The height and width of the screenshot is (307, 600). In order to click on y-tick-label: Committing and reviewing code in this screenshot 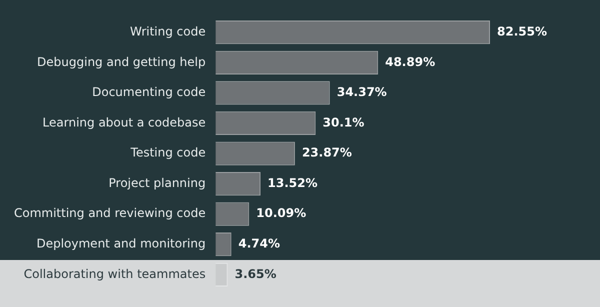, I will do `click(110, 213)`.